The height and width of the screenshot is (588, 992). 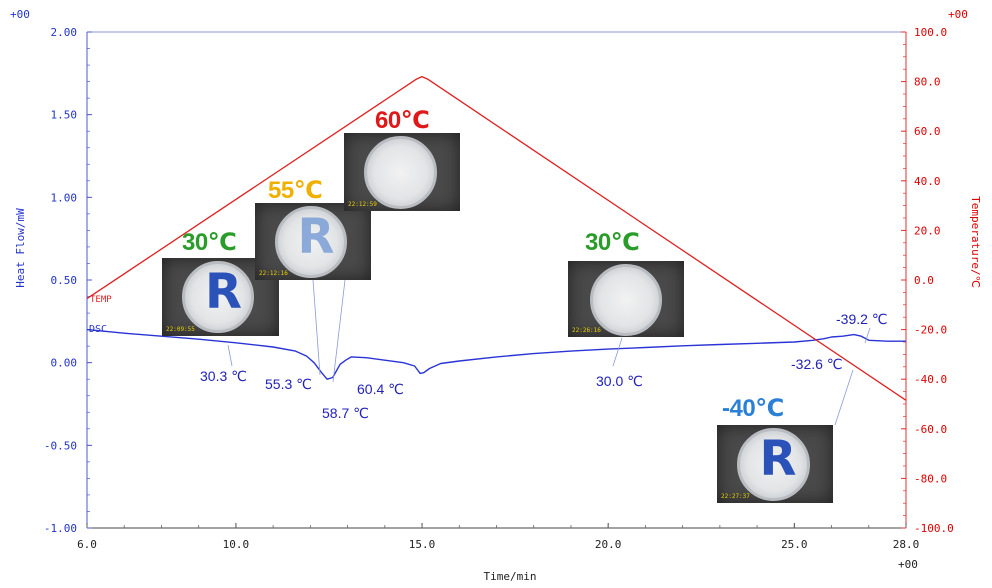 What do you see at coordinates (64, 363) in the screenshot?
I see `y-left-tick-label: 0.00` at bounding box center [64, 363].